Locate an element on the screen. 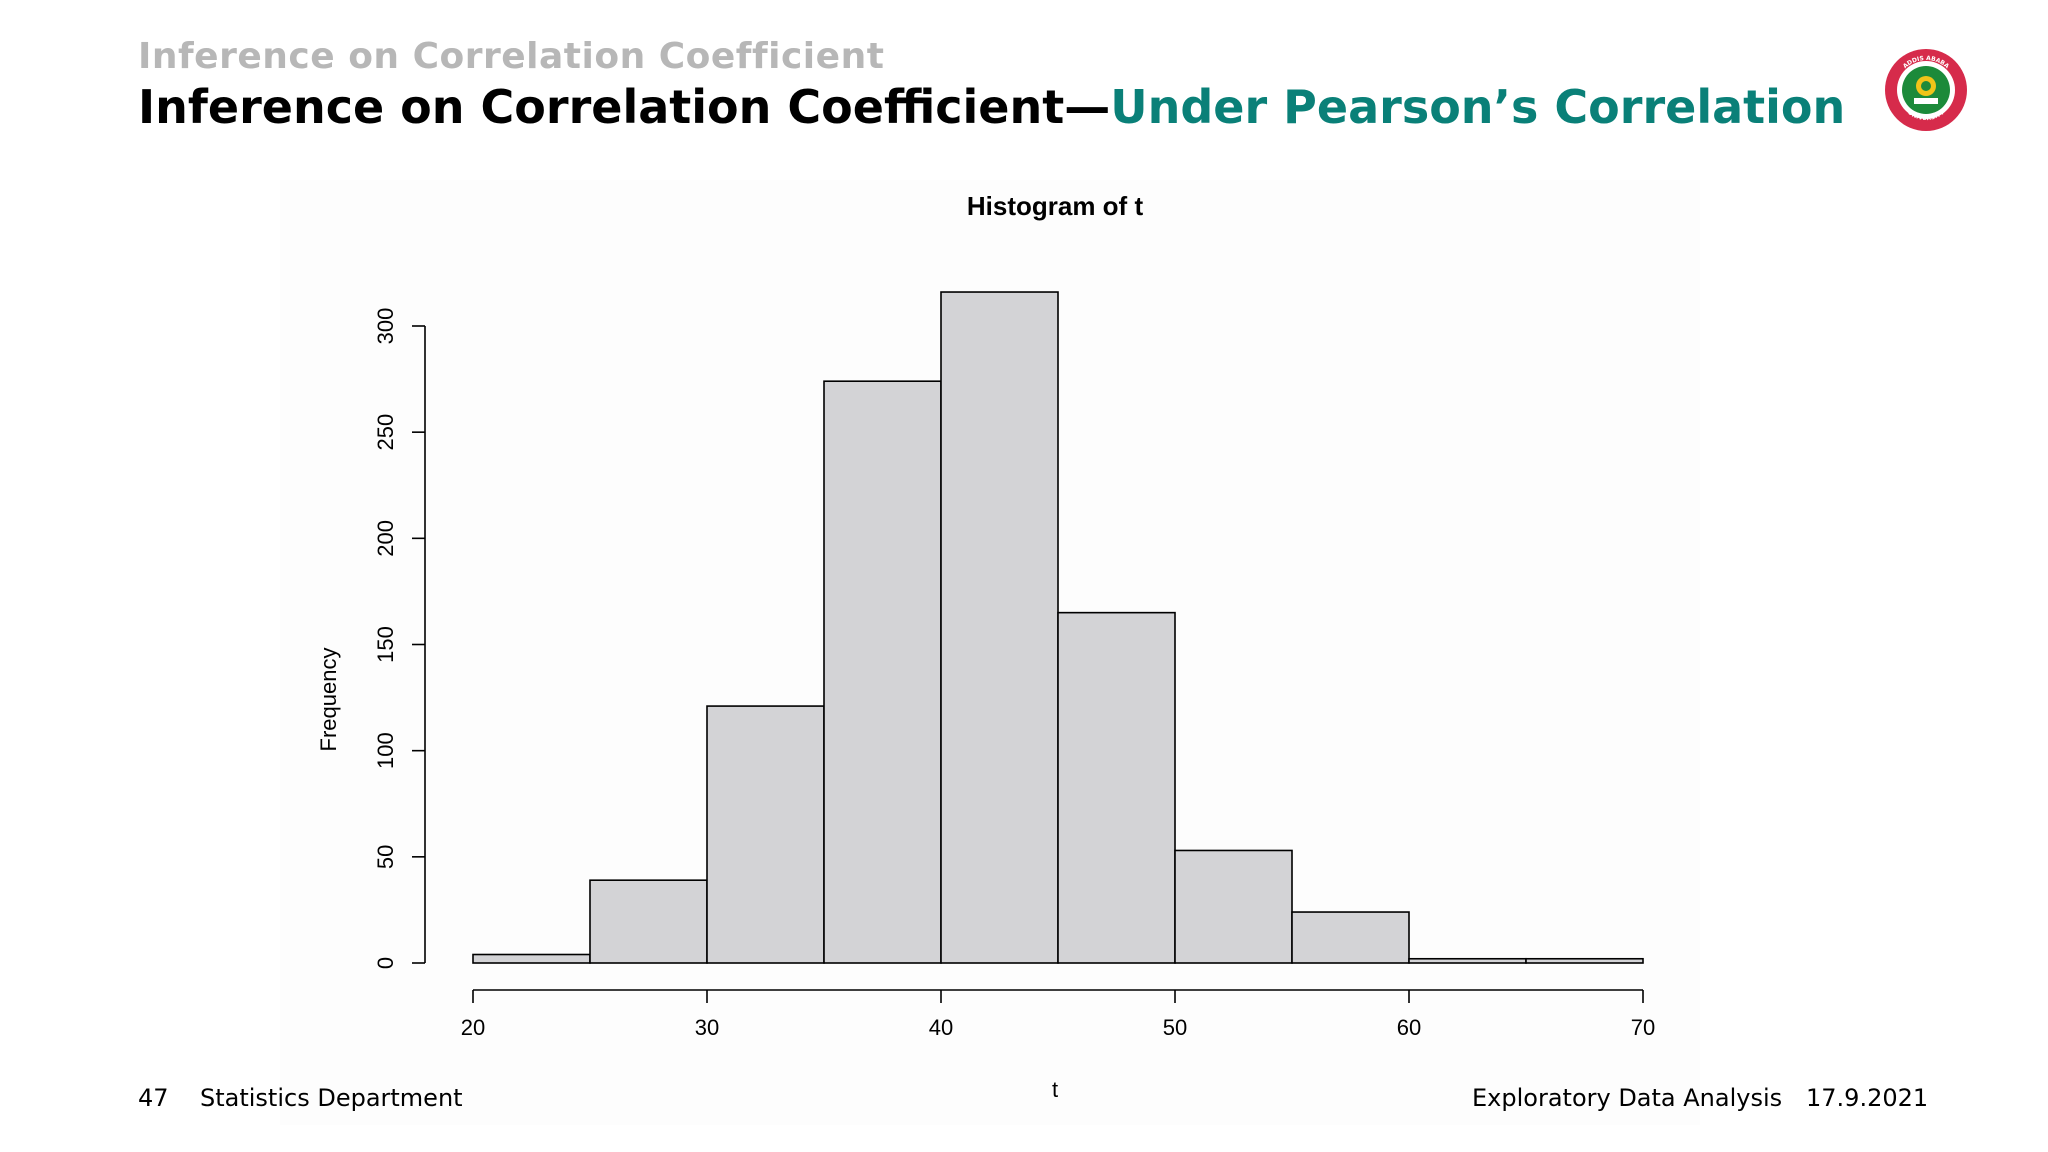 This screenshot has height=1152, width=2048. y-axis-label: Frequency is located at coordinates (328, 700).